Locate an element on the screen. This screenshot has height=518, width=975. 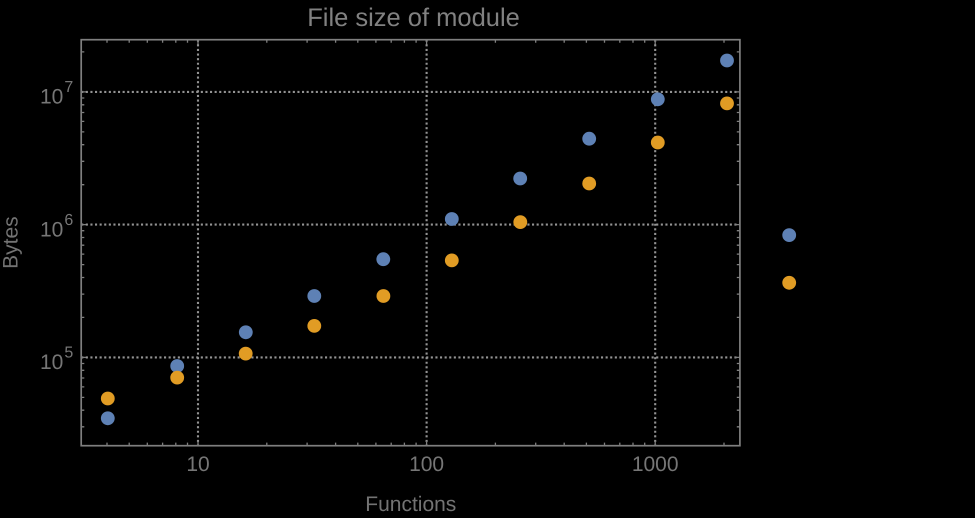
svg-text: 6 is located at coordinates (68, 220).